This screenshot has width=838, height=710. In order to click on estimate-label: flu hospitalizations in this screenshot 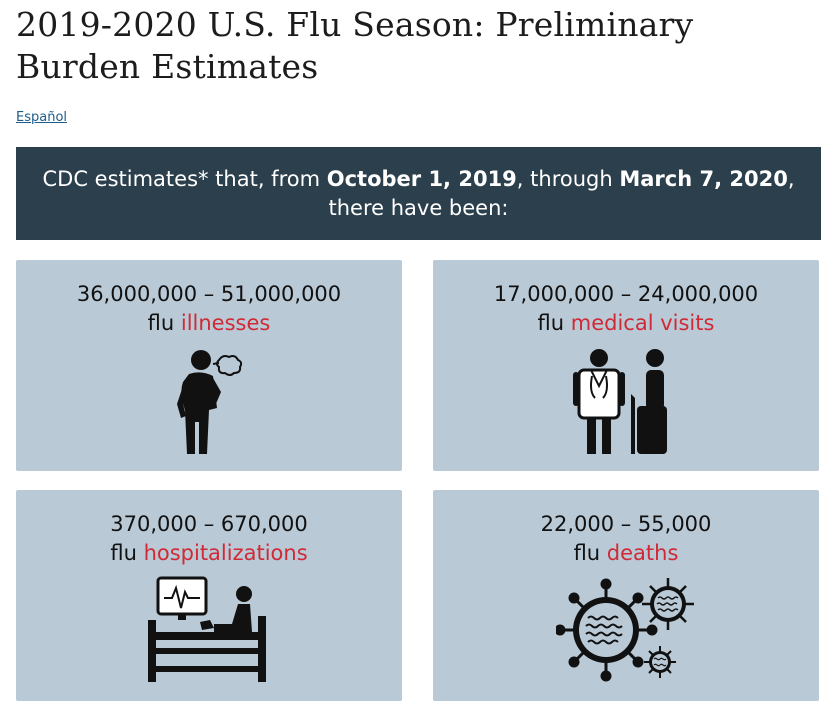, I will do `click(209, 553)`.